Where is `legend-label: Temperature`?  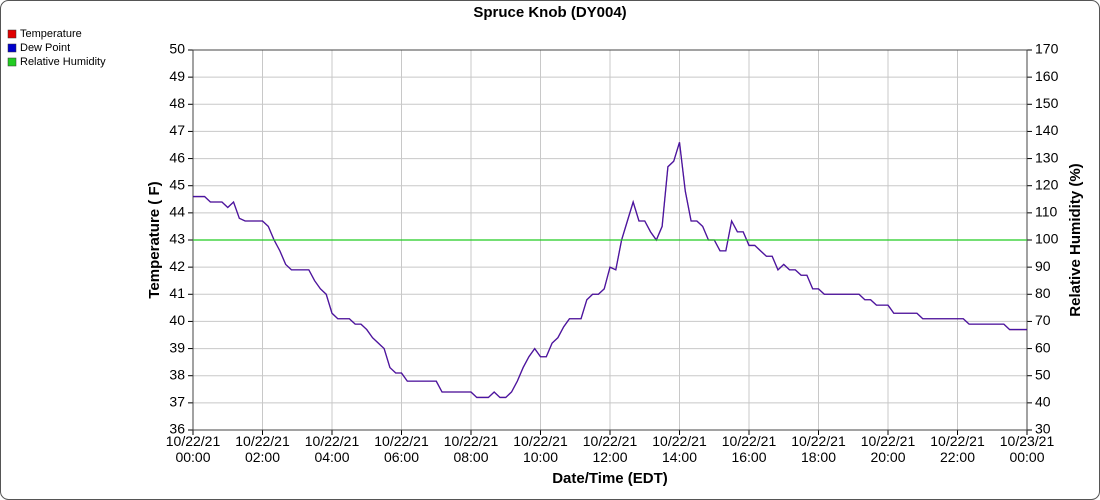 legend-label: Temperature is located at coordinates (51, 34).